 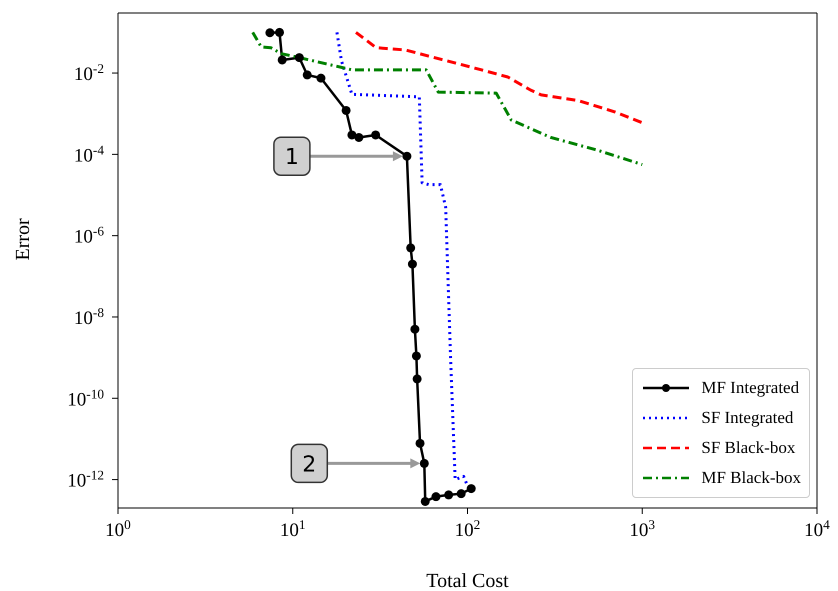 I want to click on annotation: 2, so click(x=309, y=465).